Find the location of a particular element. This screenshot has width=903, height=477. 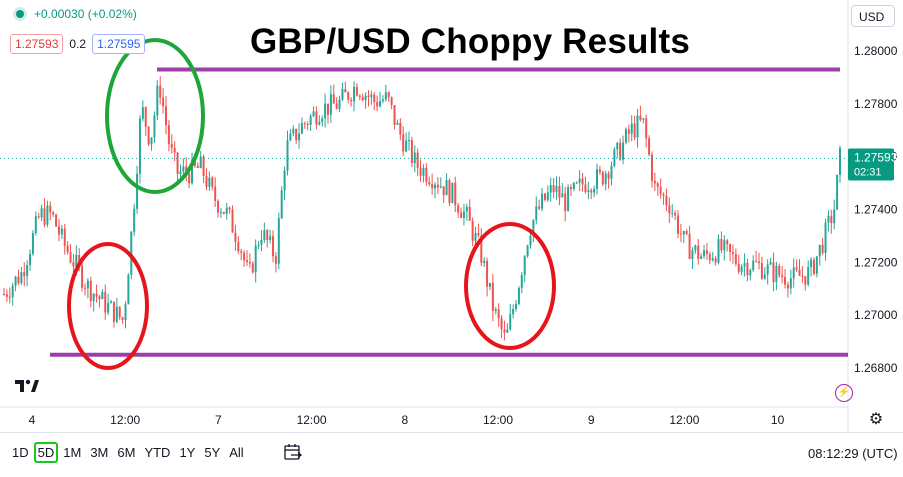

sell-price-button: 1.27593 is located at coordinates (37, 44).